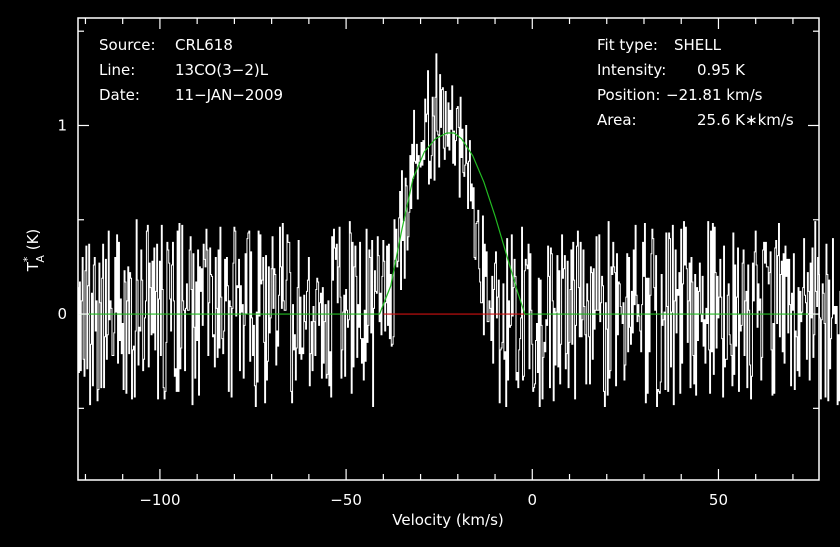  Describe the element at coordinates (229, 95) in the screenshot. I see `info-date-value: 11−JAN−2009` at that location.